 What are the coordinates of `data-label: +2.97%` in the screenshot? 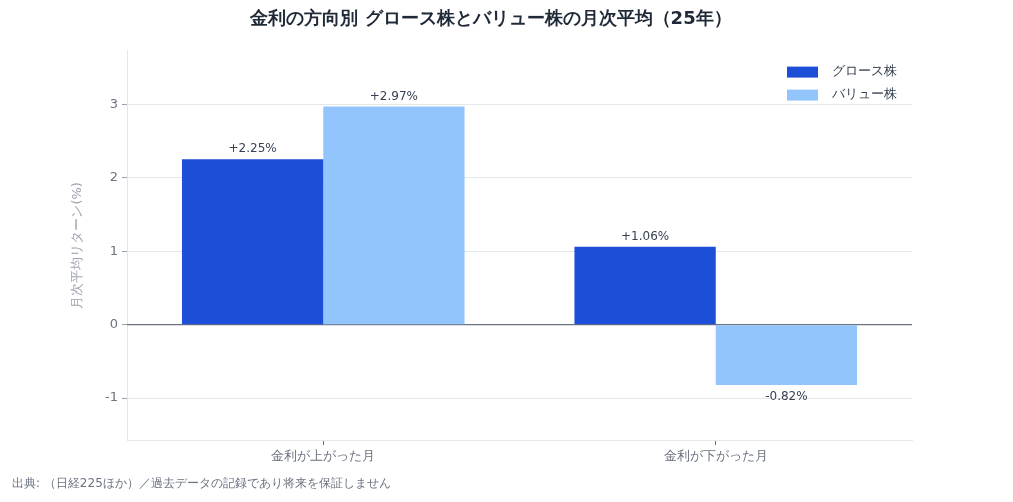 It's located at (393, 95).